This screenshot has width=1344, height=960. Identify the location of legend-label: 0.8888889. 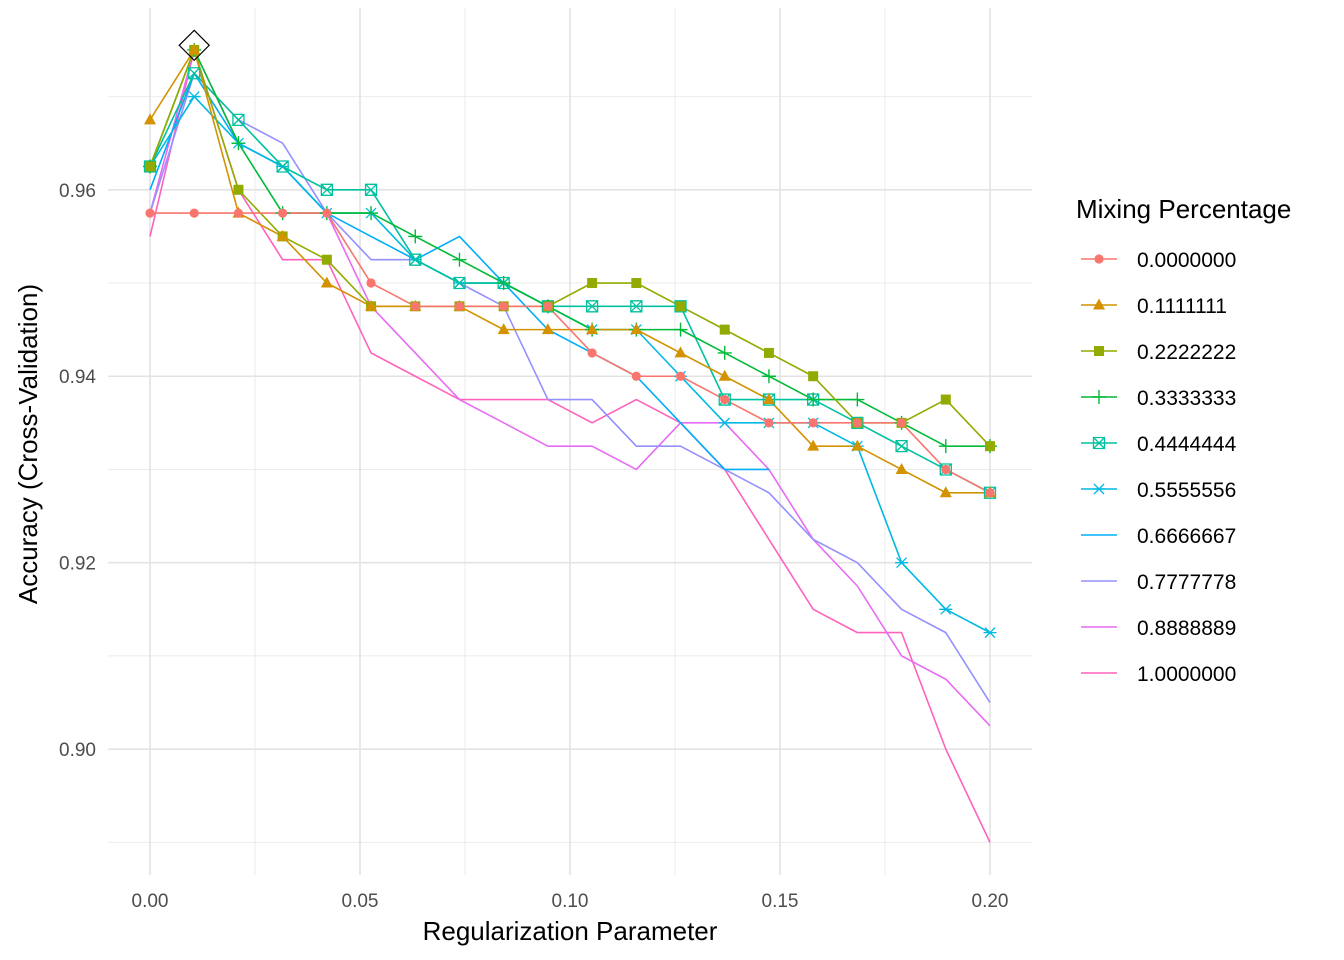
(1186, 628).